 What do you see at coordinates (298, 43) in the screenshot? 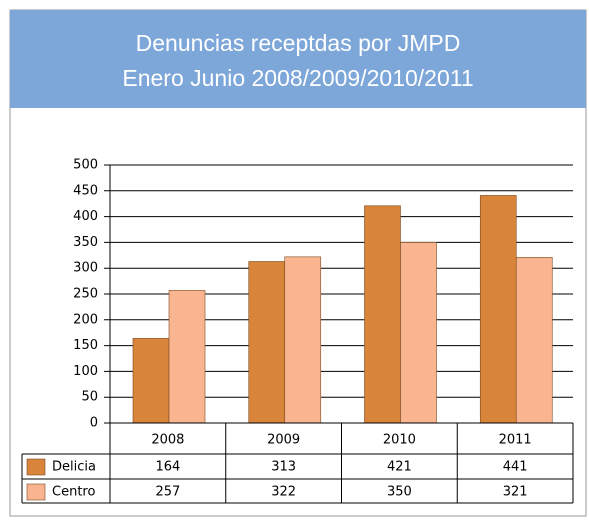
I see `chart-title: Denuncias receptdas por JMPD` at bounding box center [298, 43].